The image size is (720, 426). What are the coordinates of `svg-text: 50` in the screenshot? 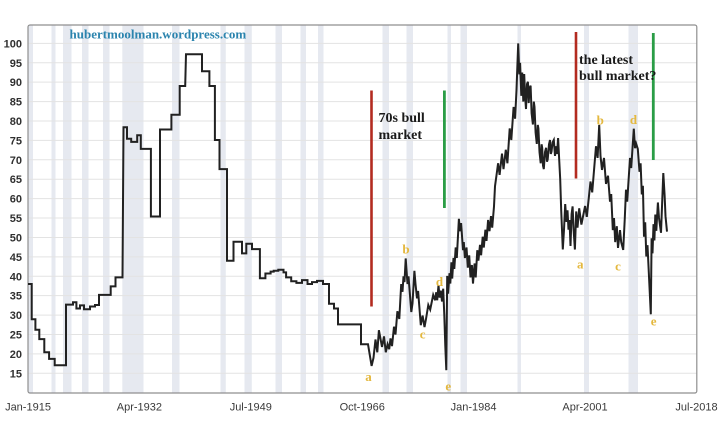 It's located at (16, 238).